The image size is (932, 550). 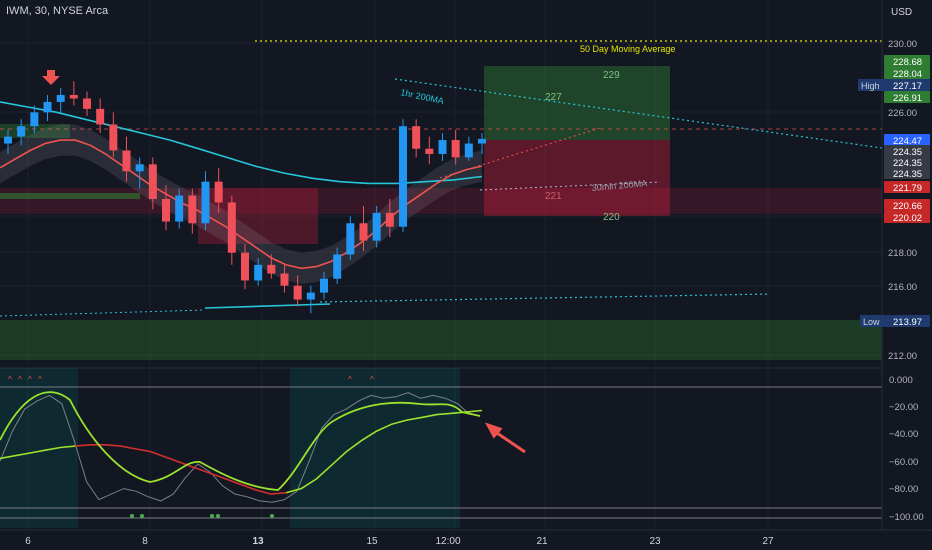 I want to click on pointer-arrow-icon, so click(x=505, y=438).